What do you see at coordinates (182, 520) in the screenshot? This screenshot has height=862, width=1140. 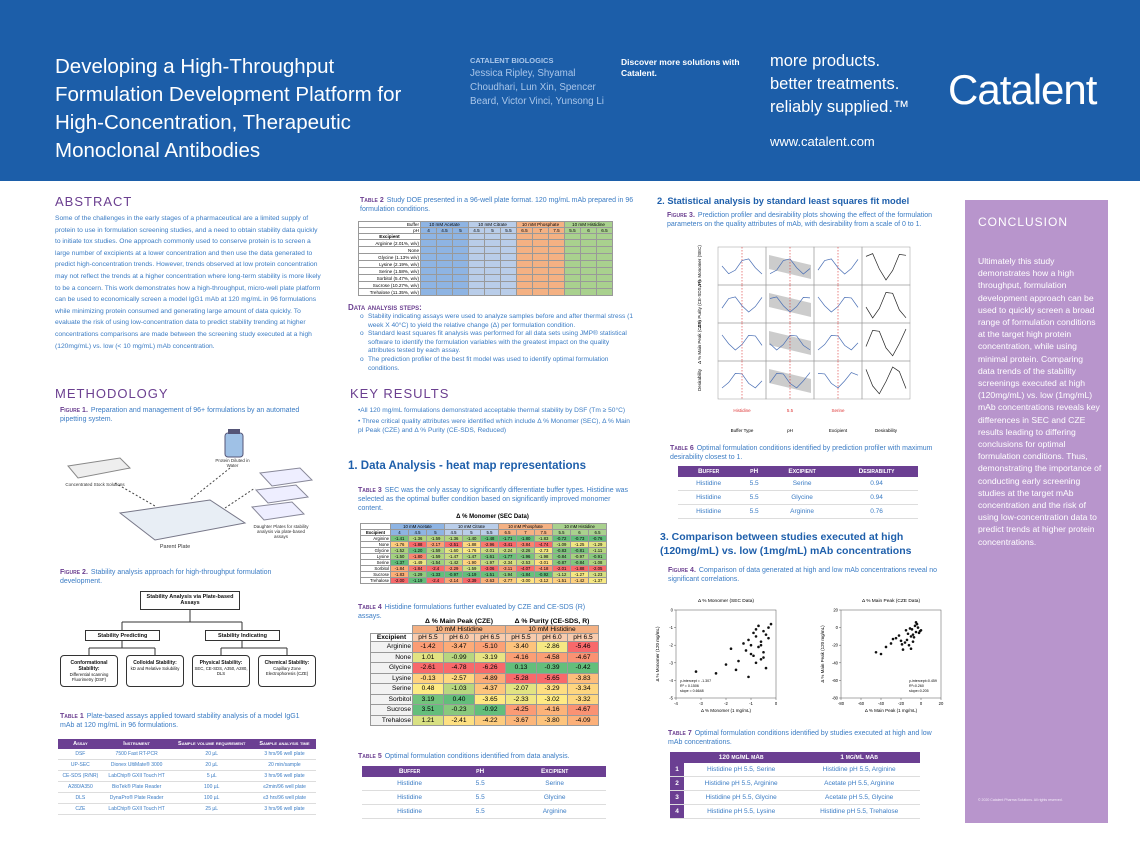 I see `parent-plate` at bounding box center [182, 520].